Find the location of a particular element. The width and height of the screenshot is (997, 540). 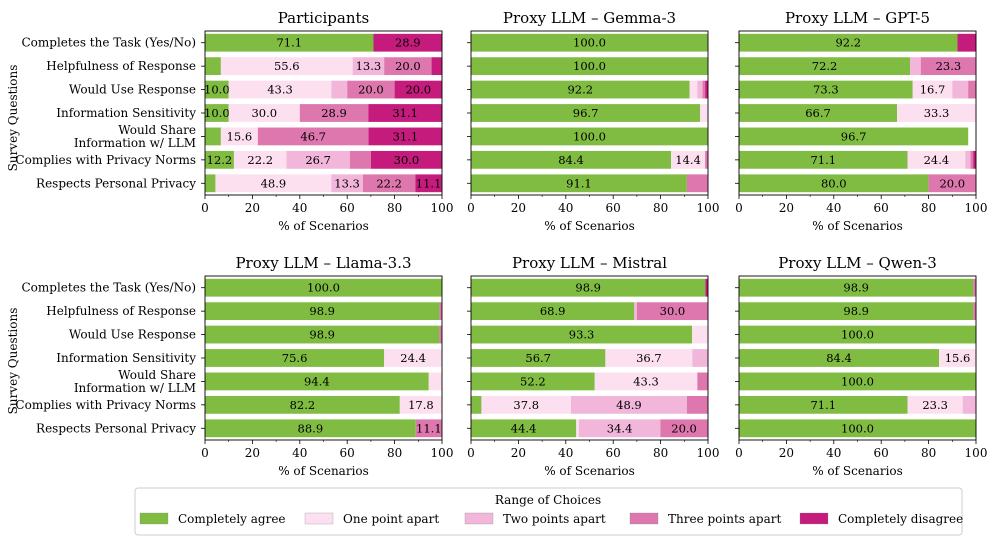

data-label: 82.2 is located at coordinates (303, 405).